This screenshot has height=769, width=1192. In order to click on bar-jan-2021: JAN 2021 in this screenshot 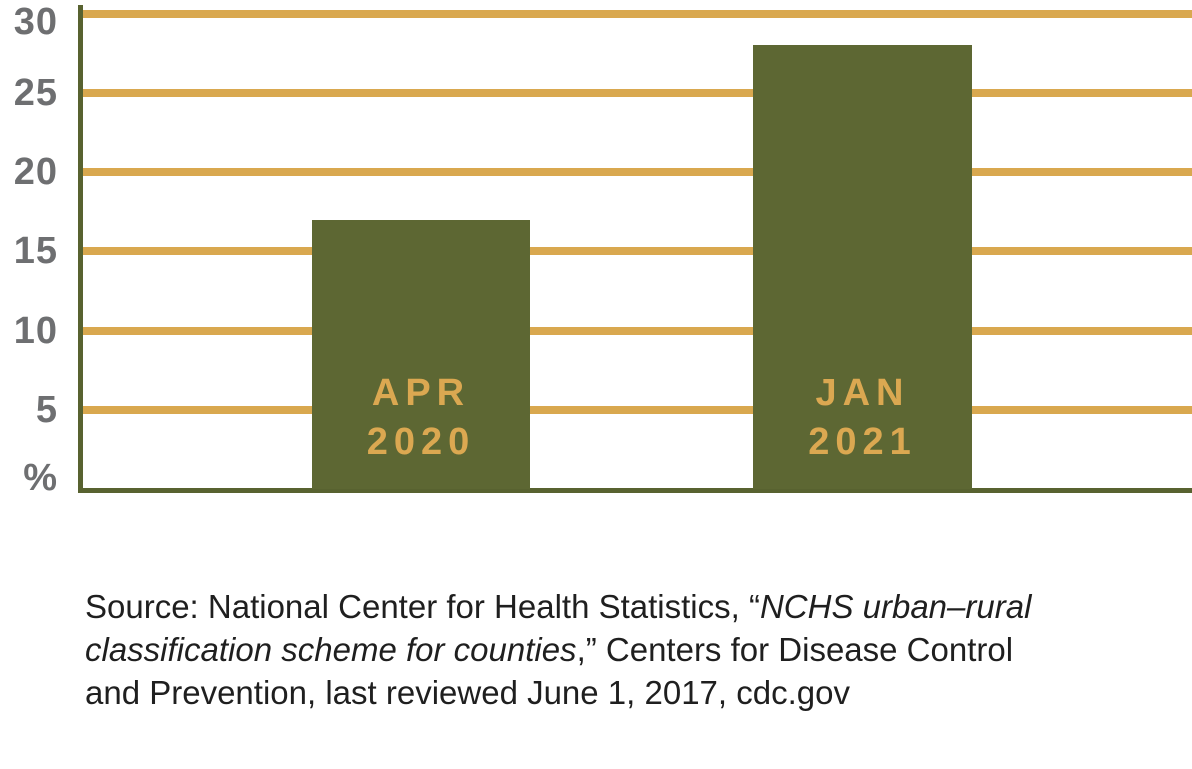, I will do `click(862, 267)`.